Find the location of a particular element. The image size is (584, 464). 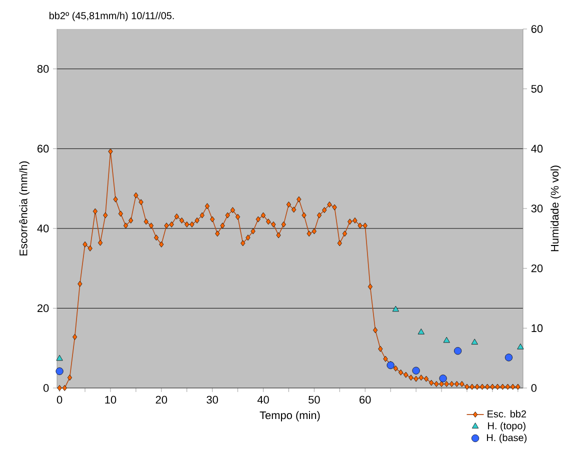

y2-tick-label: 0 is located at coordinates (534, 388).